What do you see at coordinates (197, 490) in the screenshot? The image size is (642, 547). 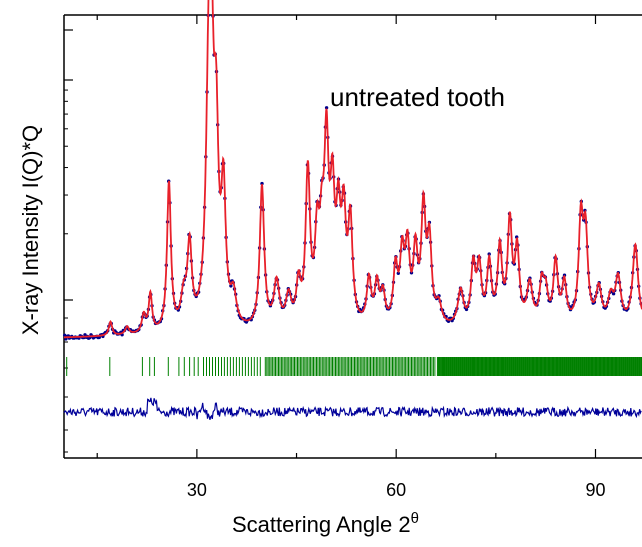 I see `x-tick-label: 30` at bounding box center [197, 490].